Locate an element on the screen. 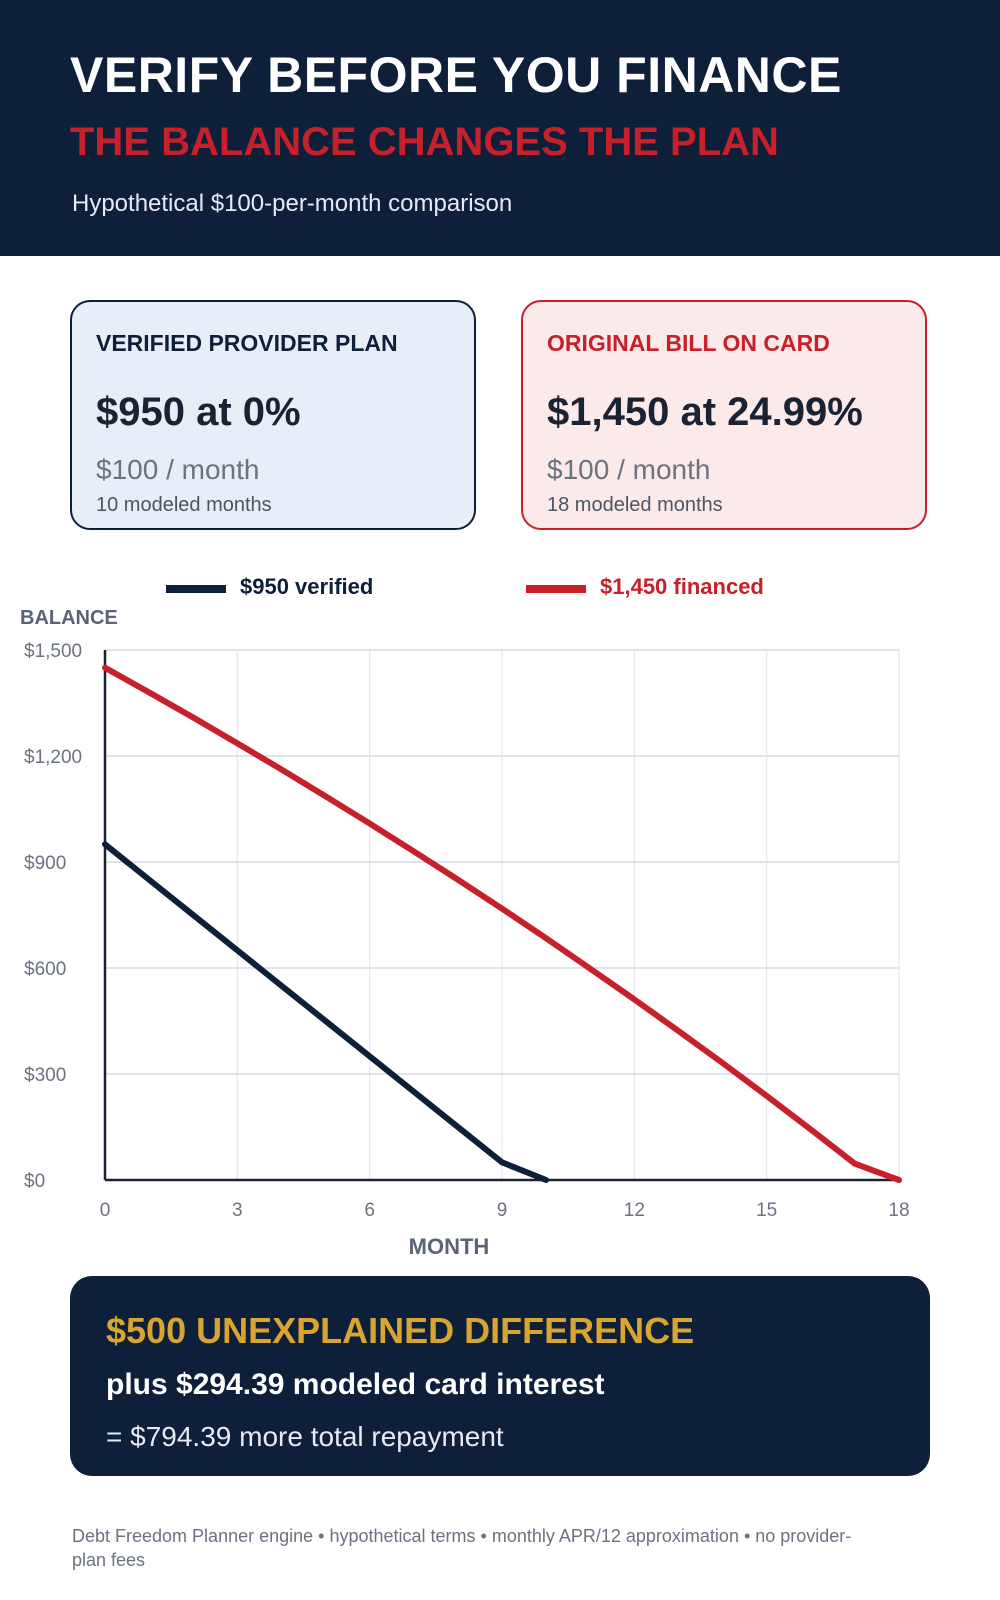  legend-swatch-verified is located at coordinates (196, 589).